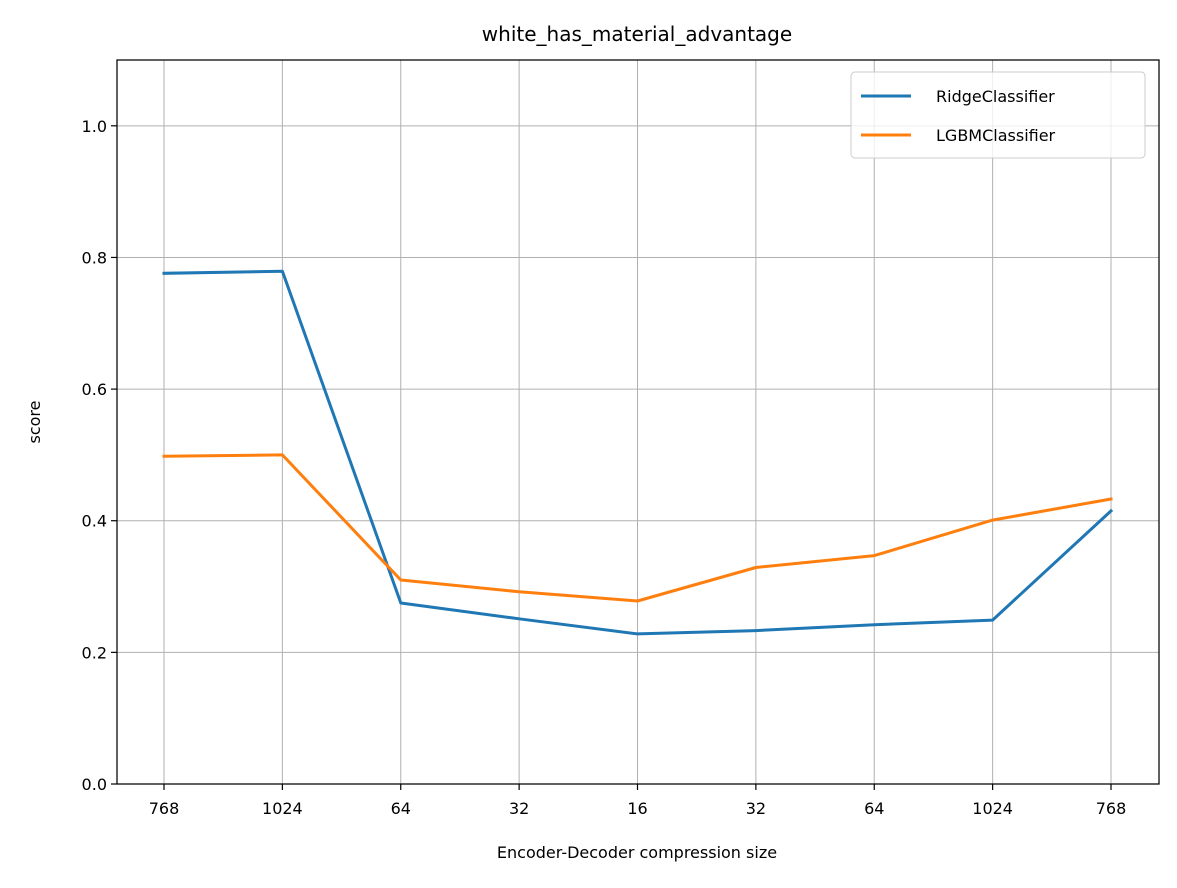 This screenshot has height=888, width=1177. What do you see at coordinates (995, 96) in the screenshot?
I see `legend-label-ridge: RidgeClassifier` at bounding box center [995, 96].